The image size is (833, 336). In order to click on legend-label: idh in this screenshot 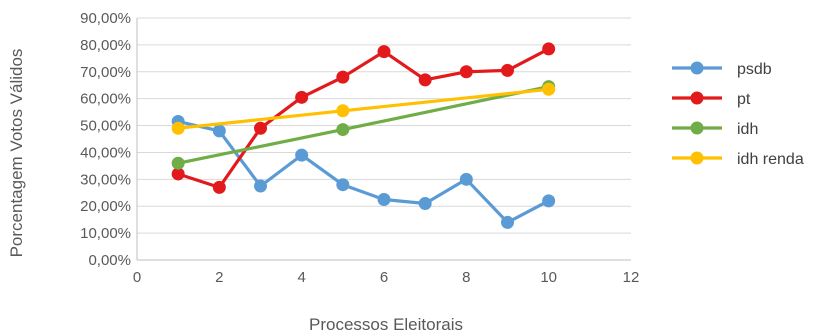, I will do `click(747, 129)`.